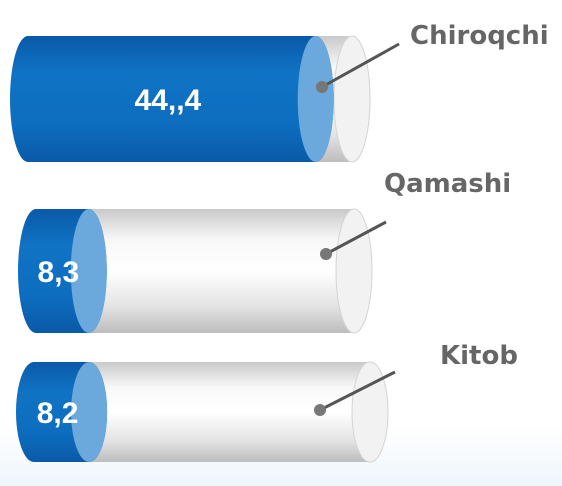 Image resolution: width=562 pixels, height=486 pixels. What do you see at coordinates (167, 100) in the screenshot?
I see `value-label: 44,,4` at bounding box center [167, 100].